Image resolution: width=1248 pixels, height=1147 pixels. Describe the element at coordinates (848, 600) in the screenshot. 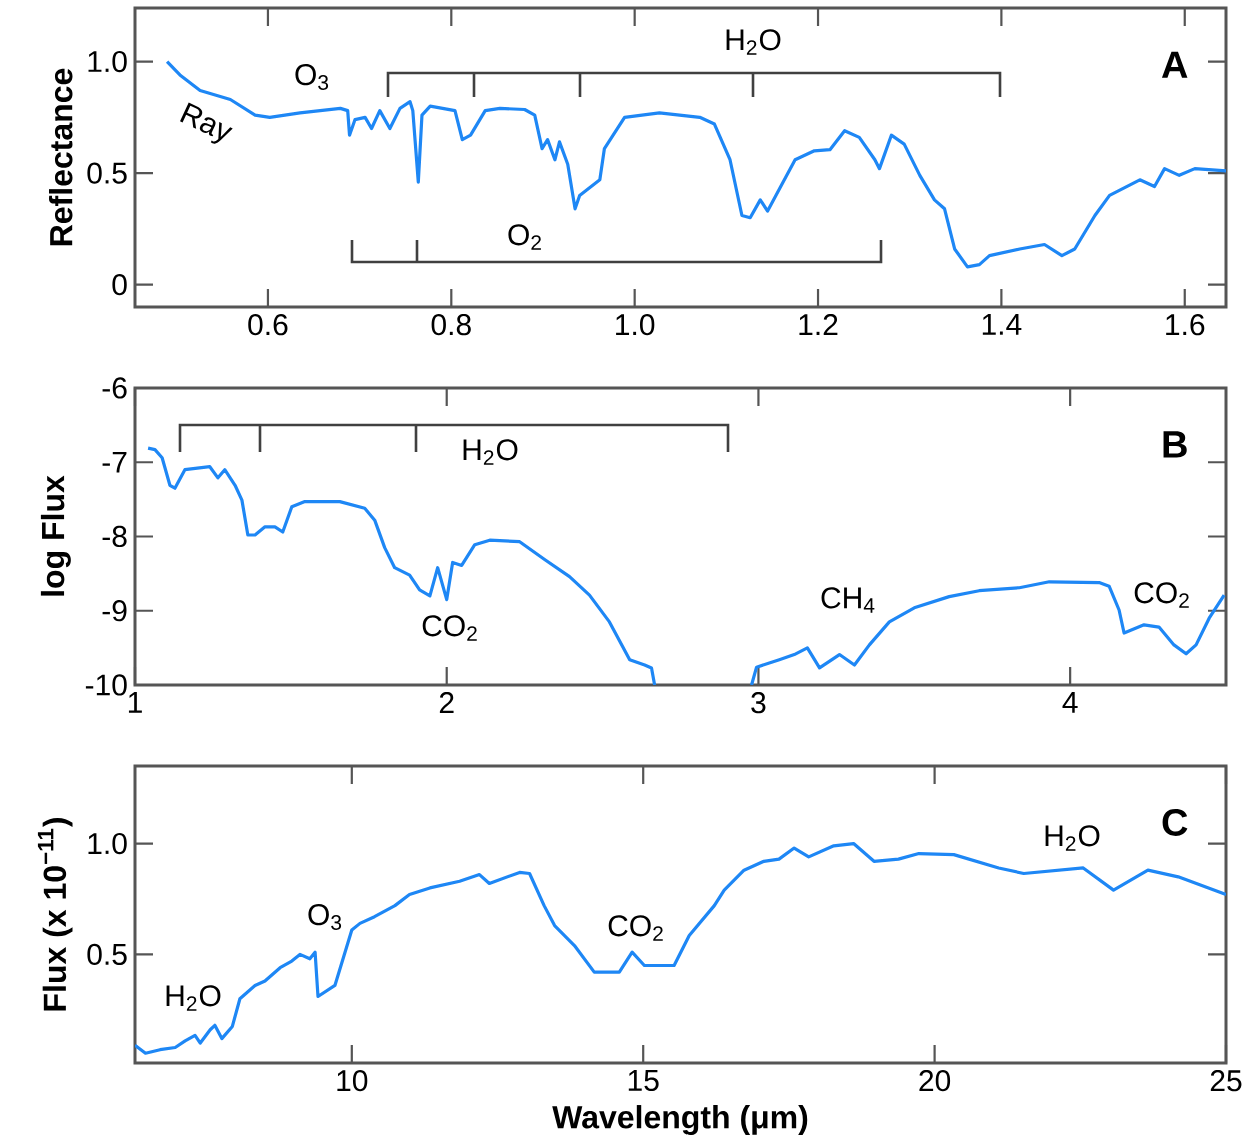

I see `annotation: CH$_{4}$` at that location.